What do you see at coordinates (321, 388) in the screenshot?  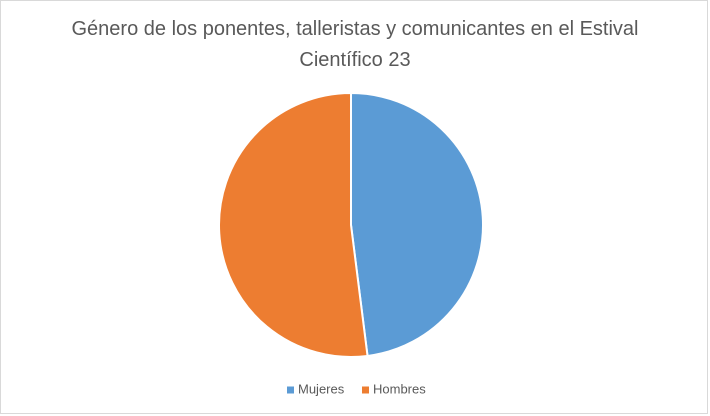 I see `legend-label: Mujeres` at bounding box center [321, 388].